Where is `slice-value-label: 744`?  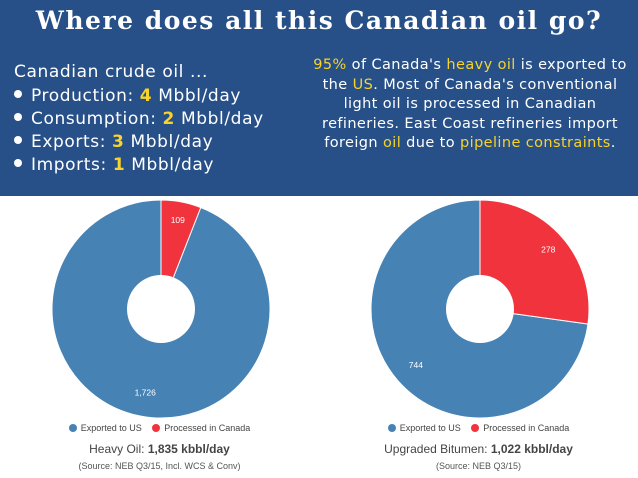
slice-value-label: 744 is located at coordinates (416, 365).